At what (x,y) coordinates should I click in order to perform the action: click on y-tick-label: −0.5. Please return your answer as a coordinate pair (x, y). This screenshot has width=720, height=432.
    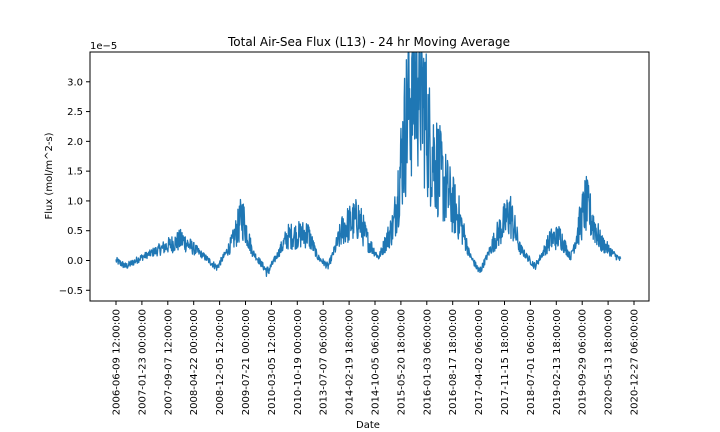
    Looking at the image, I should click on (71, 291).